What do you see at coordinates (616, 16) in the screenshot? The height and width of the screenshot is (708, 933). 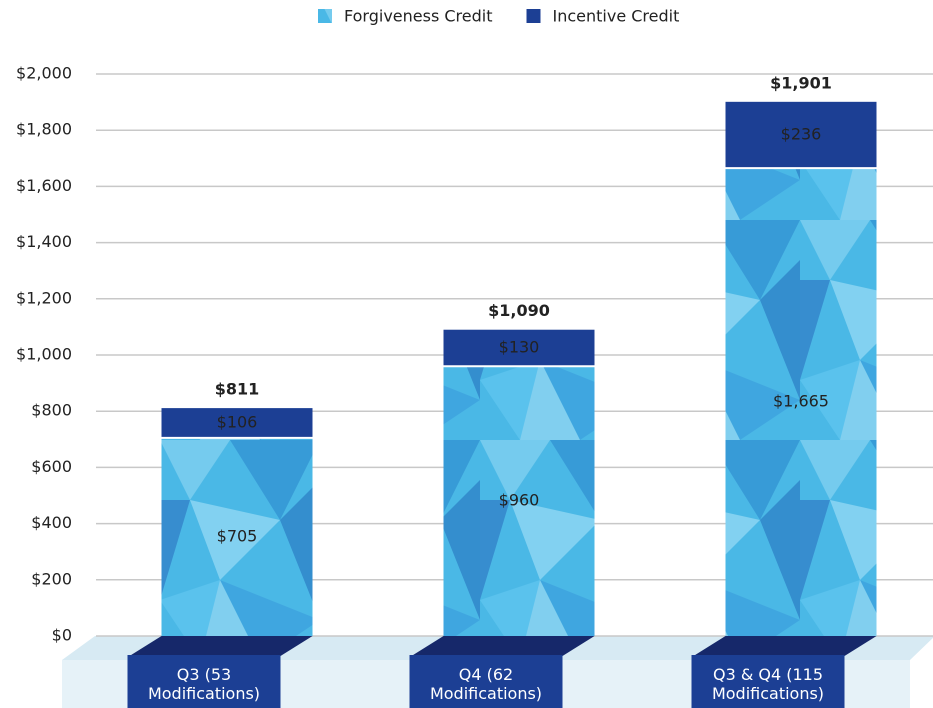 I see `legend-label: Incentive Credit` at bounding box center [616, 16].